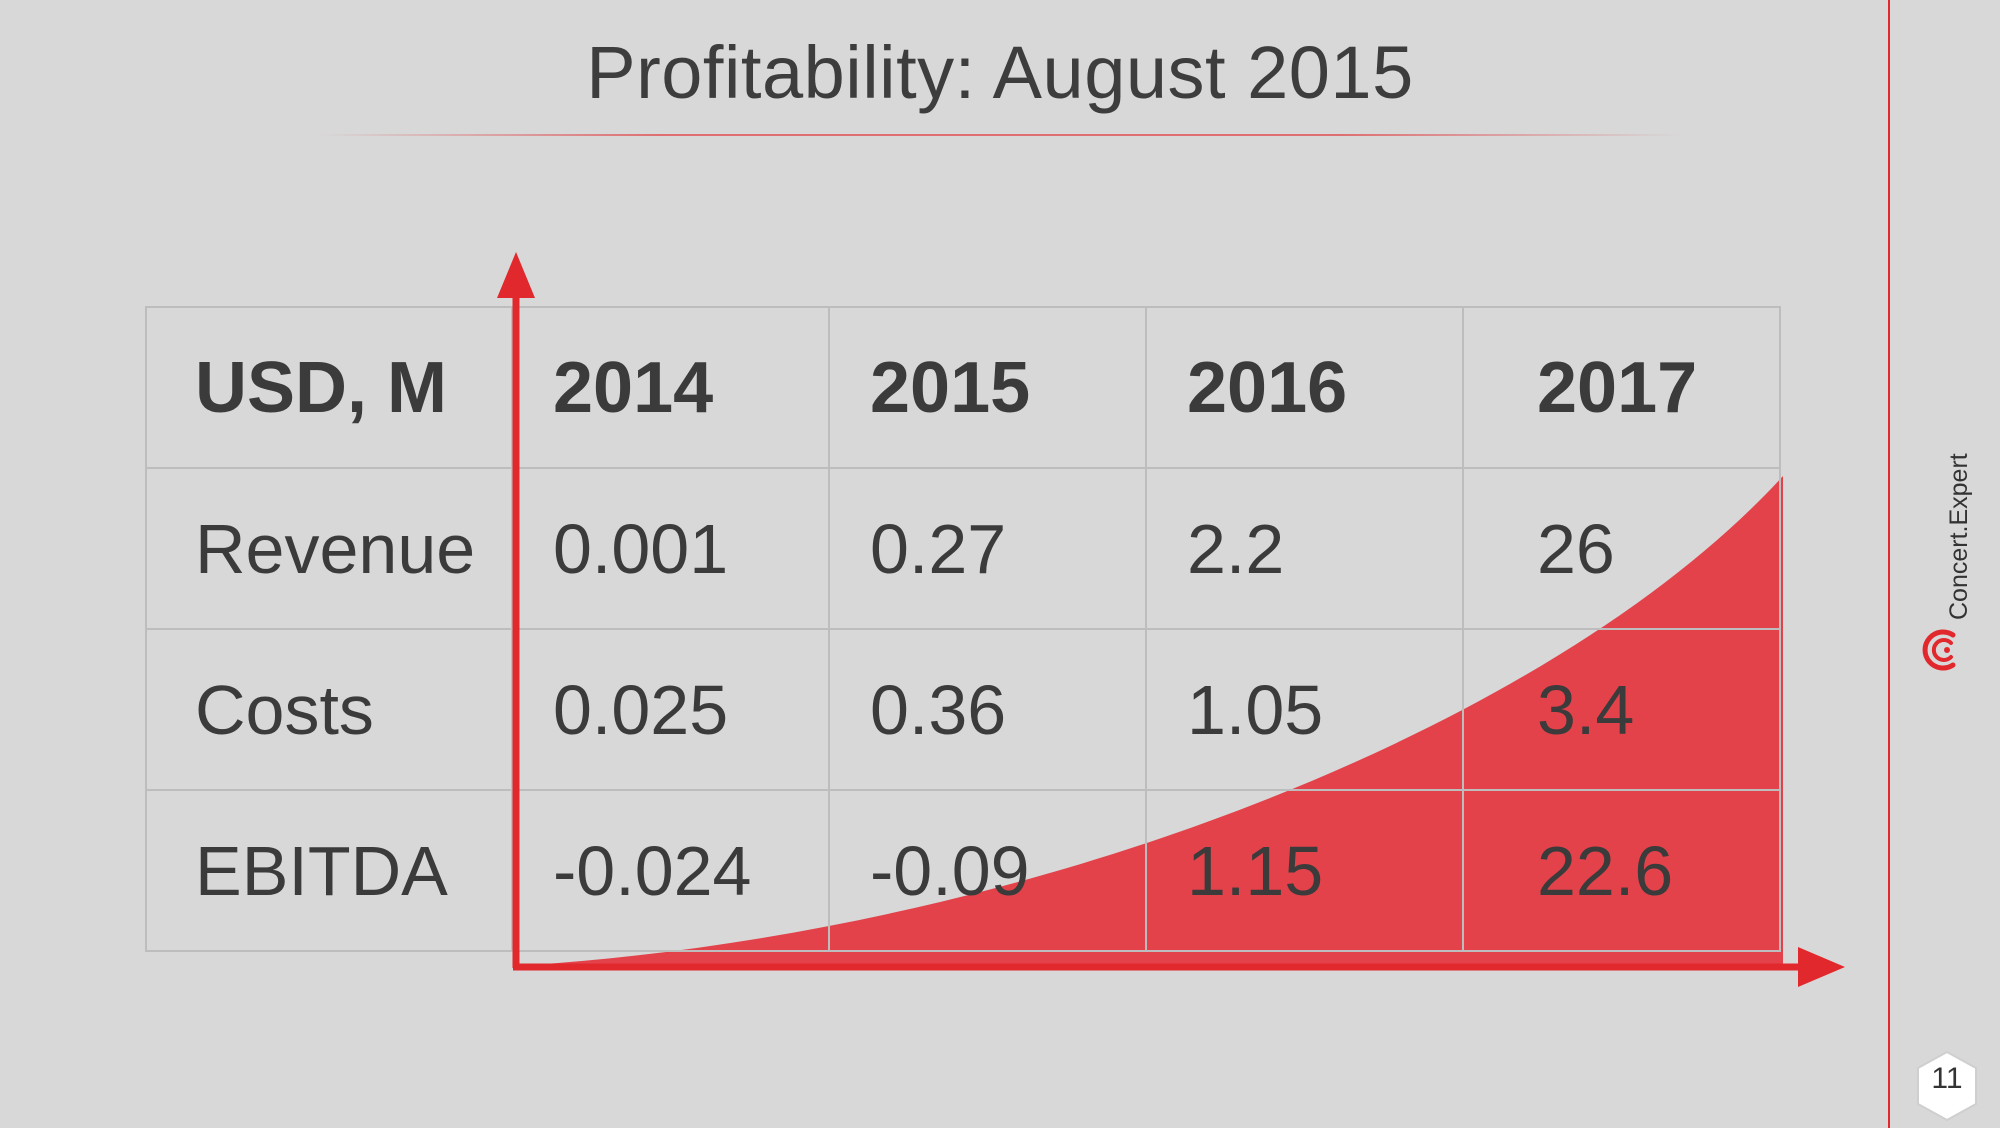 The height and width of the screenshot is (1128, 2000). I want to click on header-cell-year: 2016, so click(1304, 387).